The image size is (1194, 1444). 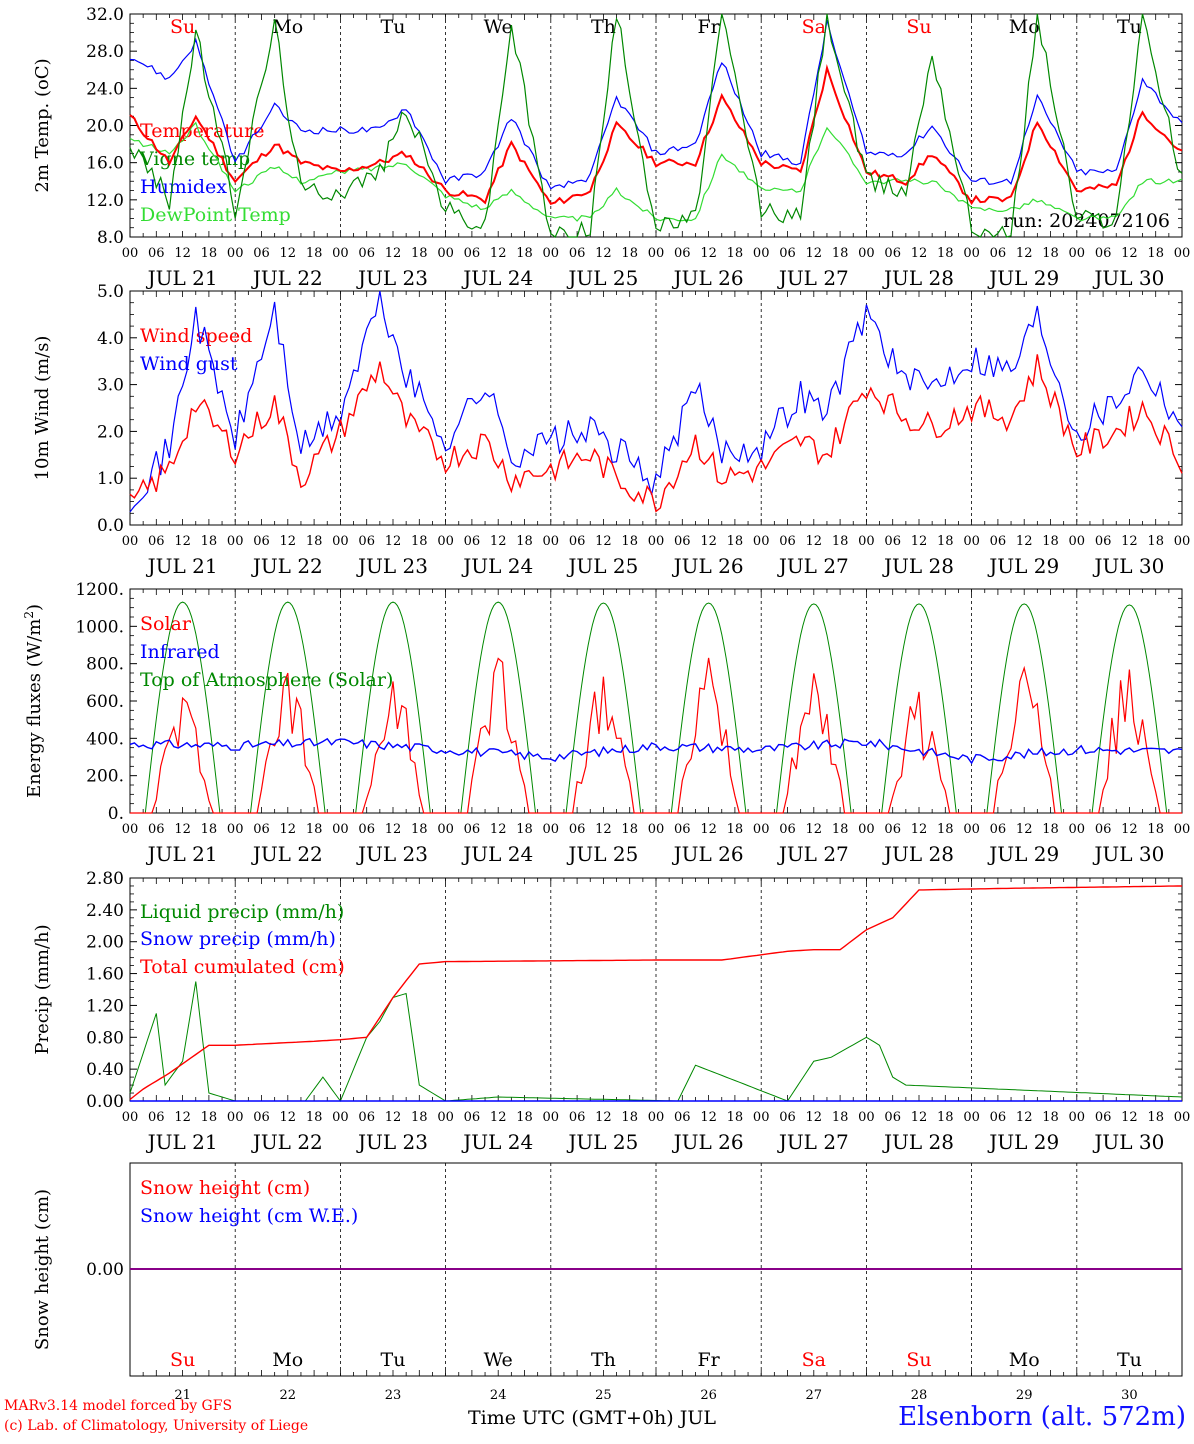 I want to click on day-name-label: Fr, so click(x=708, y=1360).